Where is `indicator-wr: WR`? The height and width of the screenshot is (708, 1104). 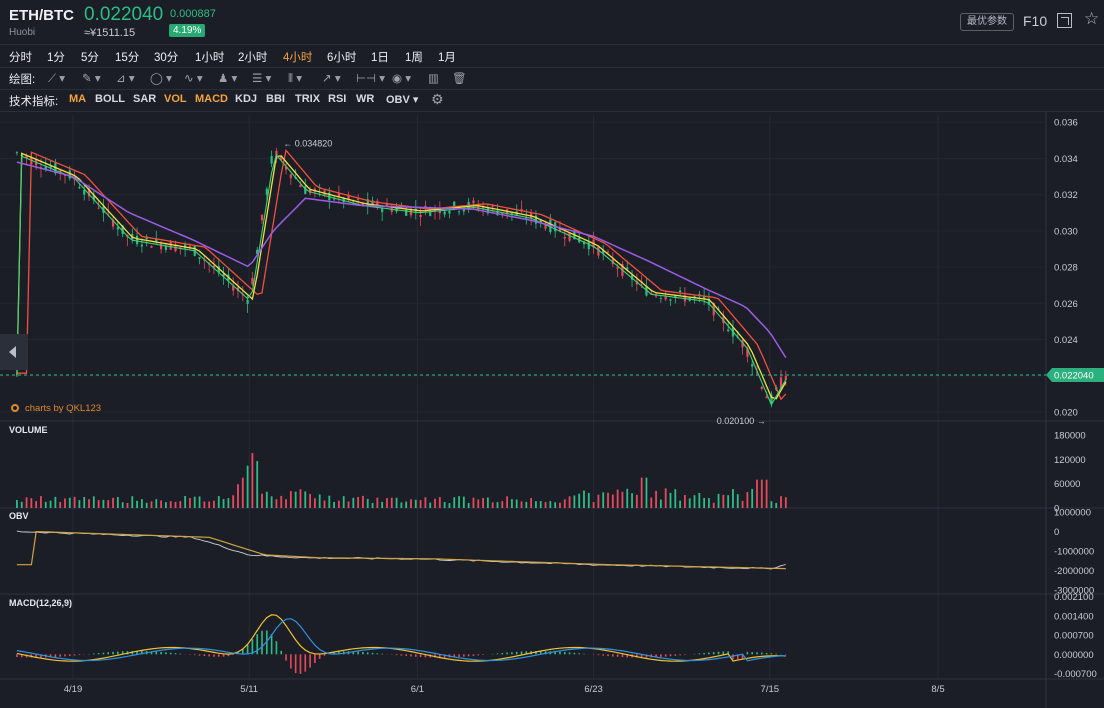 indicator-wr: WR is located at coordinates (365, 99).